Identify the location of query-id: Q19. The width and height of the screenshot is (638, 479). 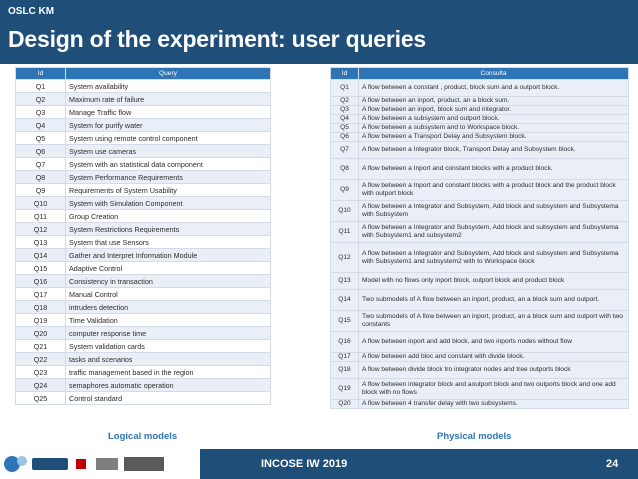
(40, 320).